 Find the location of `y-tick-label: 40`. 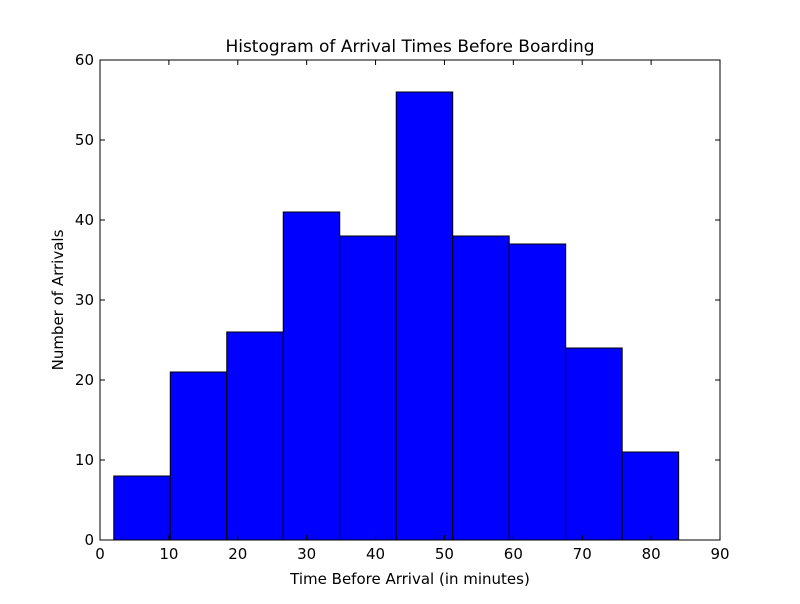

y-tick-label: 40 is located at coordinates (84, 220).